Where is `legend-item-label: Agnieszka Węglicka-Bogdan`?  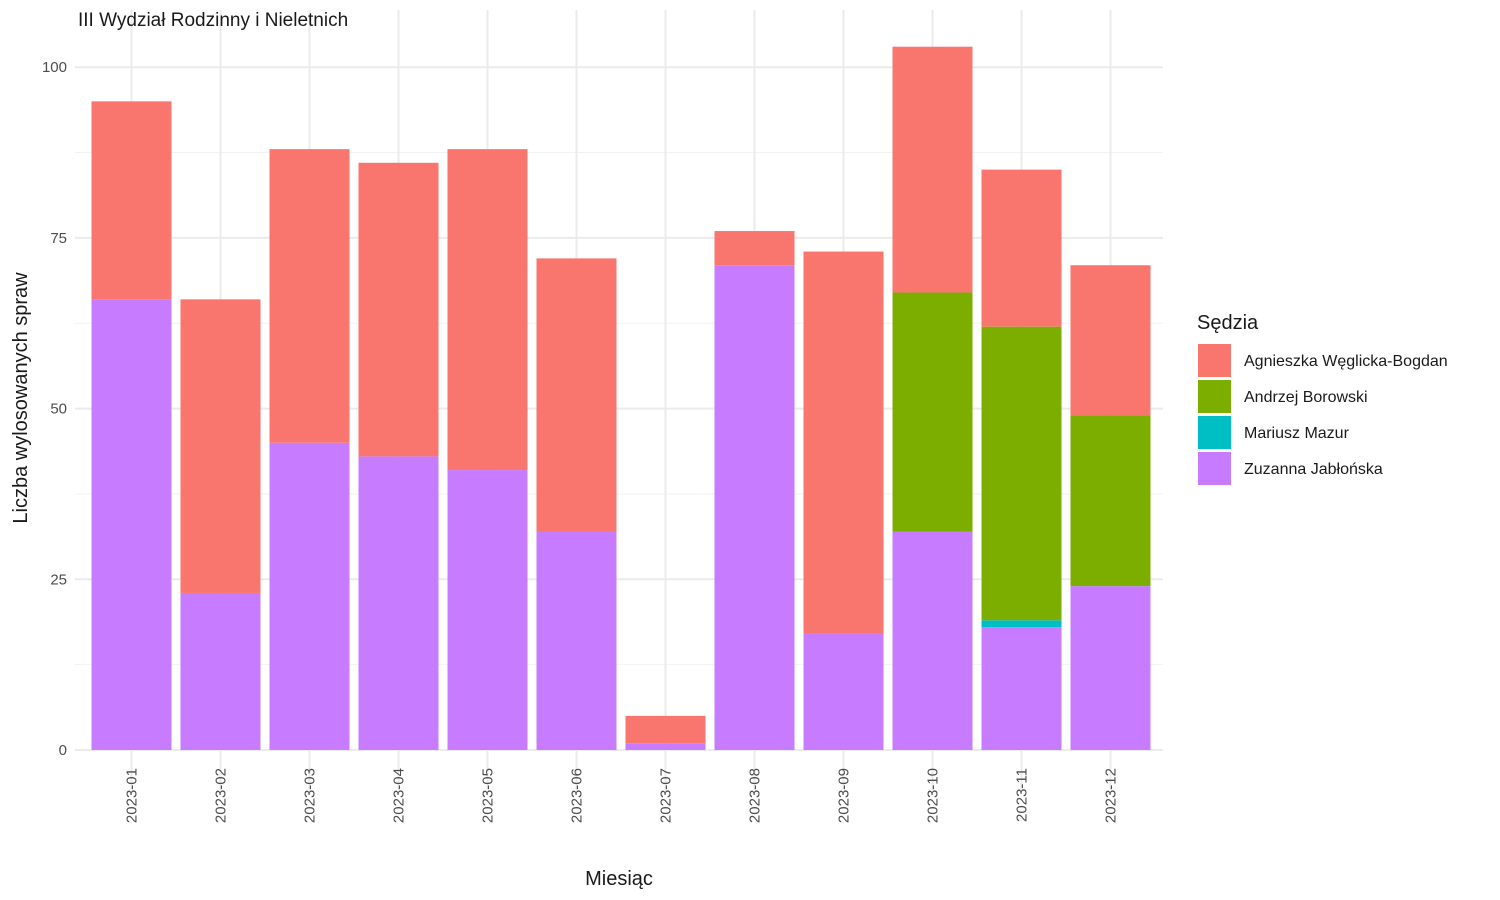 legend-item-label: Agnieszka Węglicka-Bogdan is located at coordinates (1346, 361).